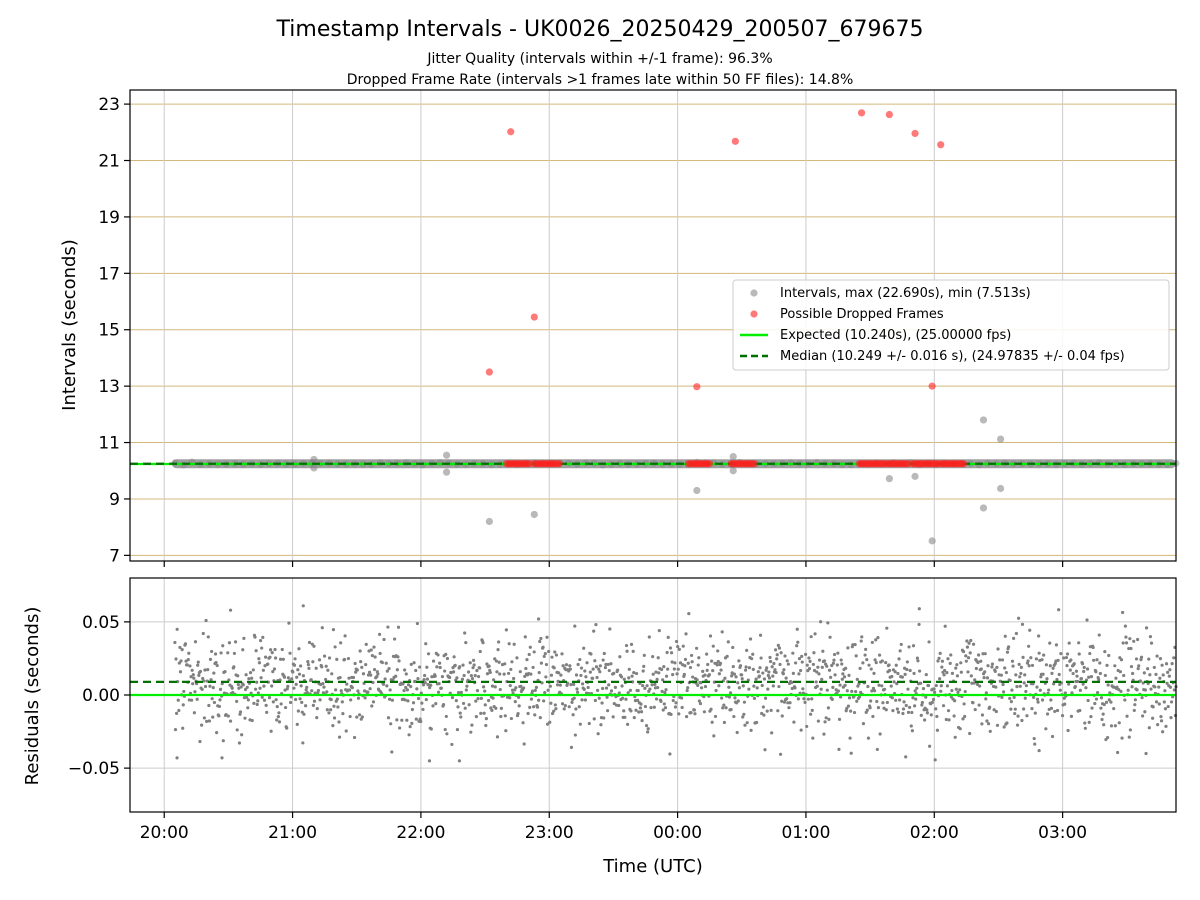  Describe the element at coordinates (32, 696) in the screenshot. I see `residuals-y-axis-label: Residuals (seconds)` at that location.